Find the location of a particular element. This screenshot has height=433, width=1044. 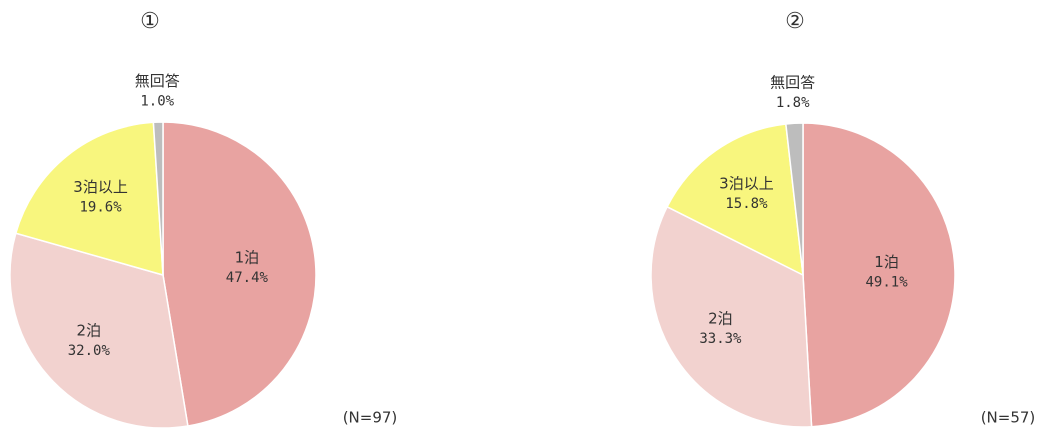

slice-value-label: 32.0% is located at coordinates (89, 351).